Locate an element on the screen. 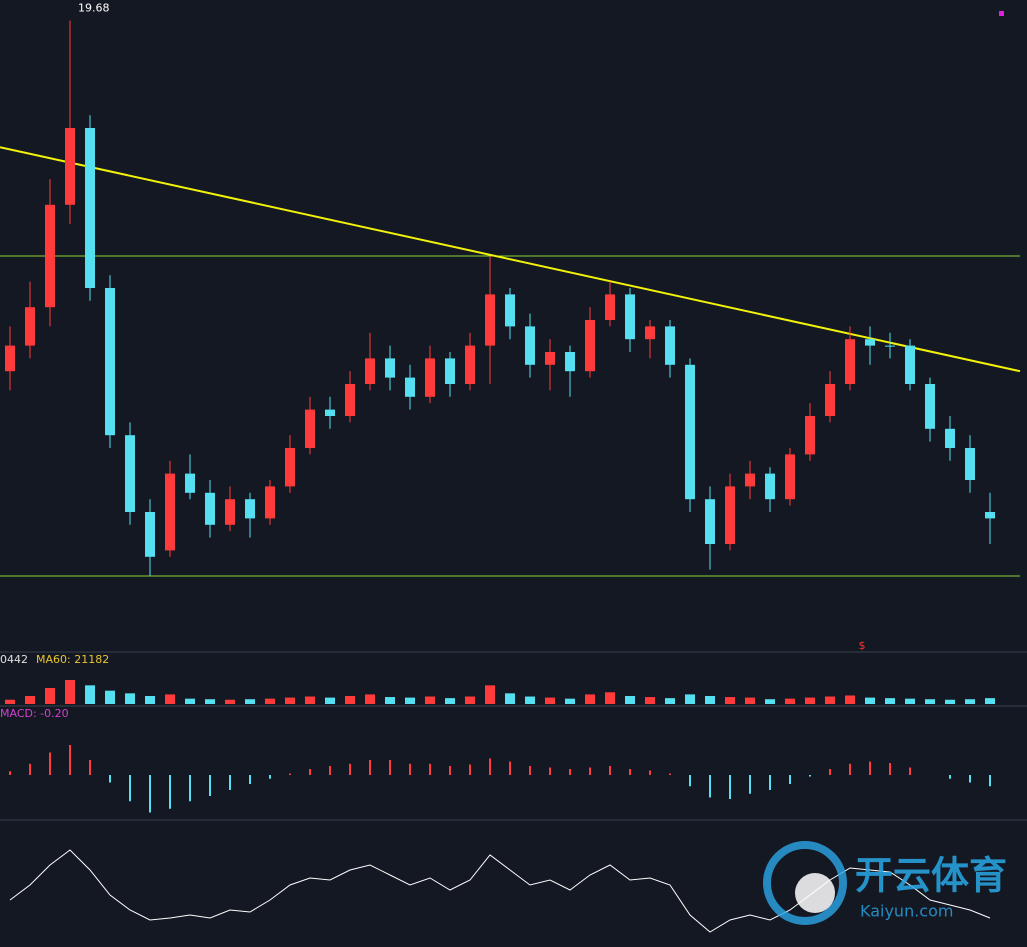  high-label: 19.68 is located at coordinates (94, 7).